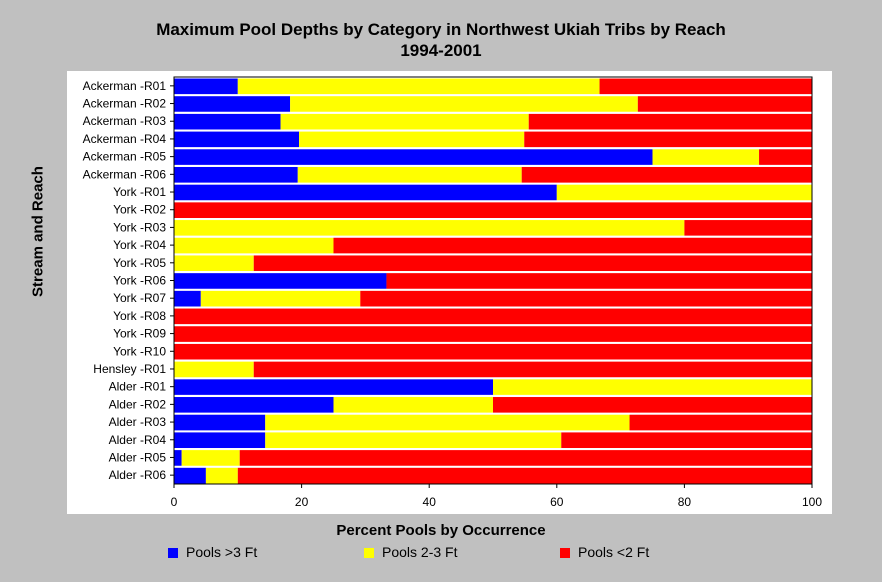 The height and width of the screenshot is (582, 882). I want to click on legend-item-shallow: Pools <2 Ft, so click(604, 552).